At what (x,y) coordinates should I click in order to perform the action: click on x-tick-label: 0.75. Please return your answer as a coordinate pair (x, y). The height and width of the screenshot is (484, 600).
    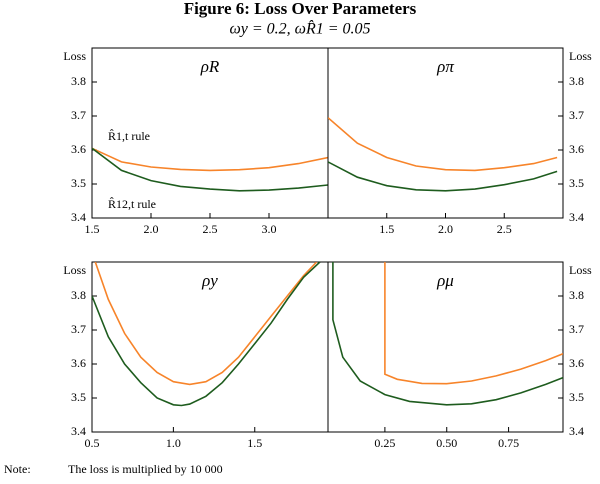
    Looking at the image, I should click on (508, 443).